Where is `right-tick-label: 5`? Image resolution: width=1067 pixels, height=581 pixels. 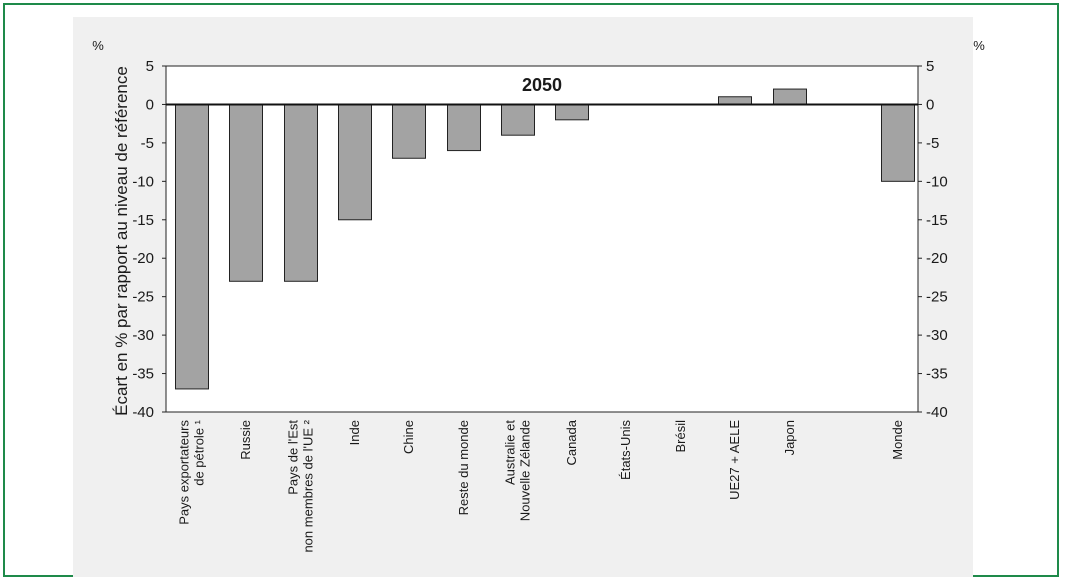 right-tick-label: 5 is located at coordinates (930, 66).